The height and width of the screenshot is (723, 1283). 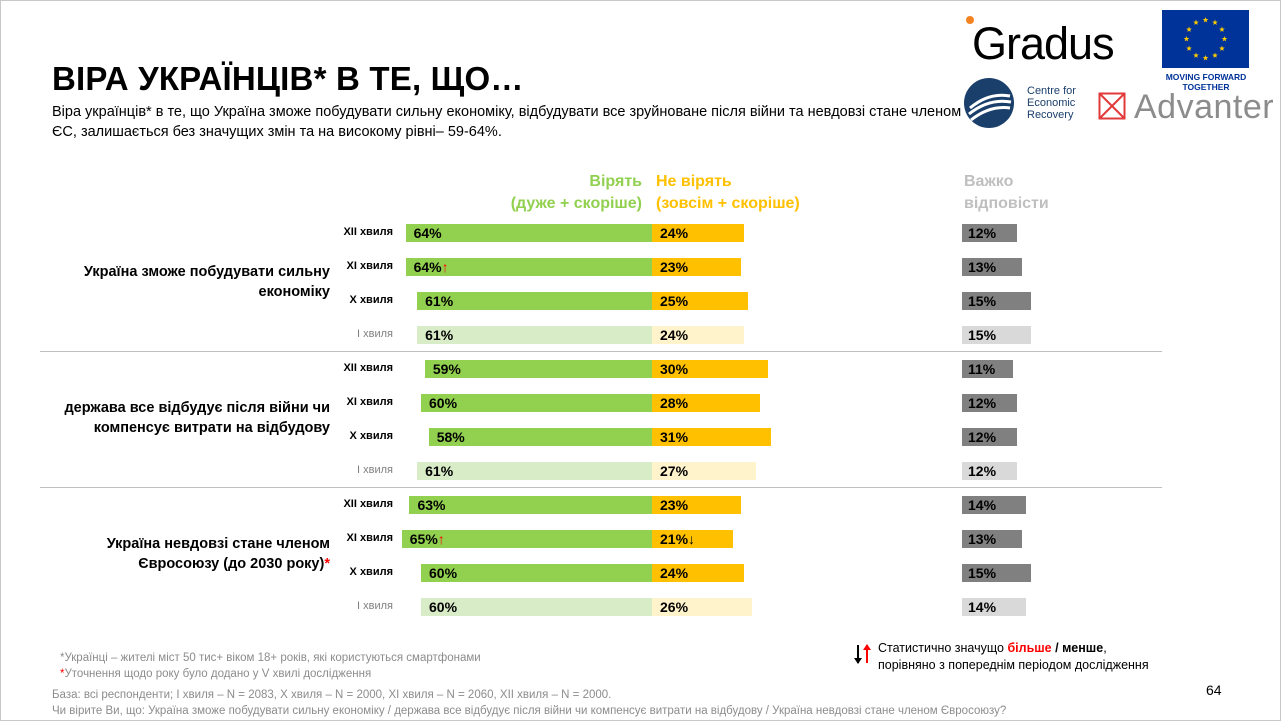 I want to click on cer-line-1: Centre for, so click(x=1051, y=91).